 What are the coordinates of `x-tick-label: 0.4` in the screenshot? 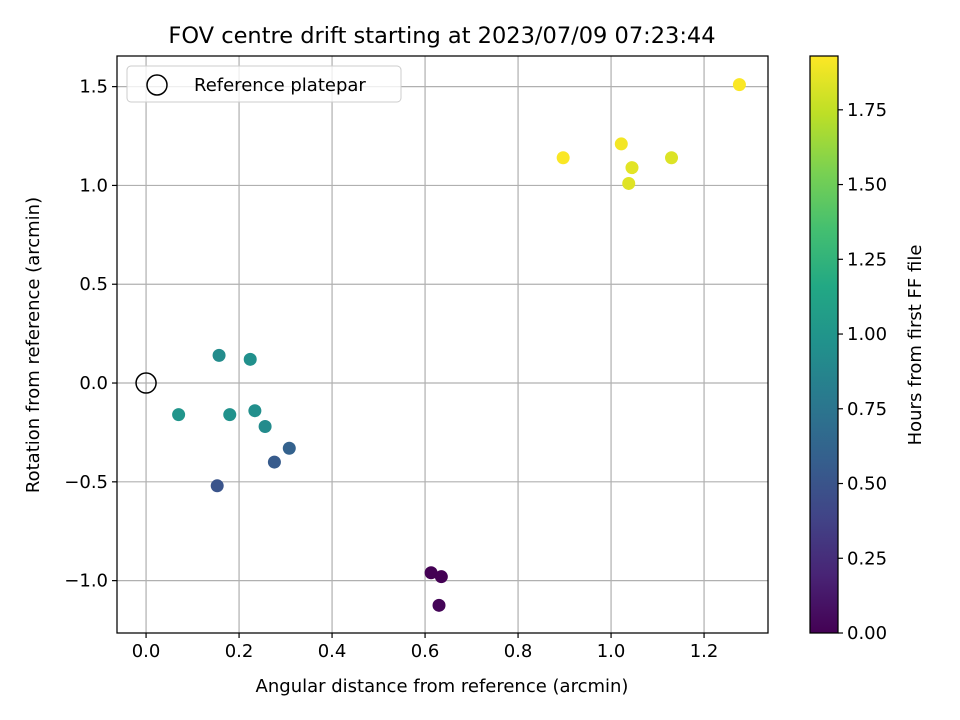 It's located at (332, 651).